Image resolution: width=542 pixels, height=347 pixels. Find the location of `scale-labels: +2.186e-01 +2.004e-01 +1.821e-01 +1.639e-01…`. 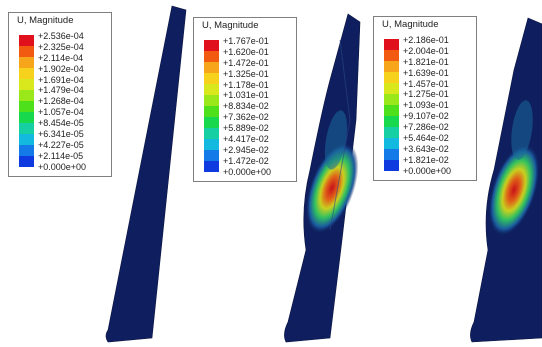

scale-labels: +2.186e-01 +2.004e-01 +1.821e-01 +1.639e-01… is located at coordinates (427, 106).